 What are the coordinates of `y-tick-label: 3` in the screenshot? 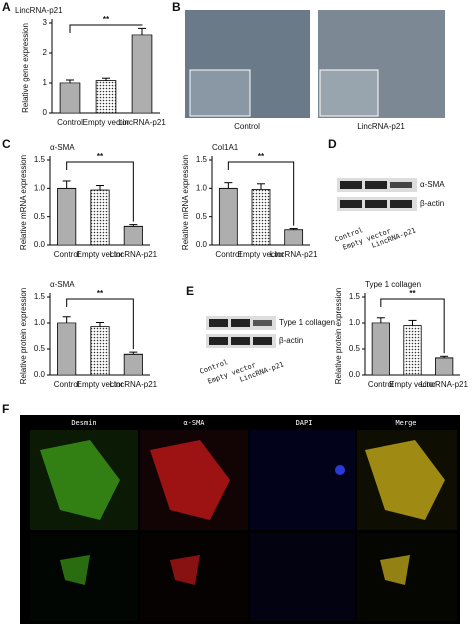 It's located at (45, 22).